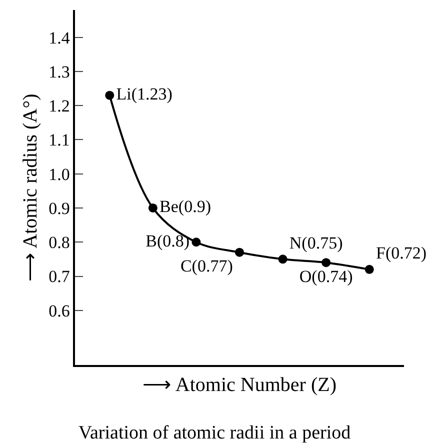  Describe the element at coordinates (186, 206) in the screenshot. I see `data-label: Be(0.9)` at that location.